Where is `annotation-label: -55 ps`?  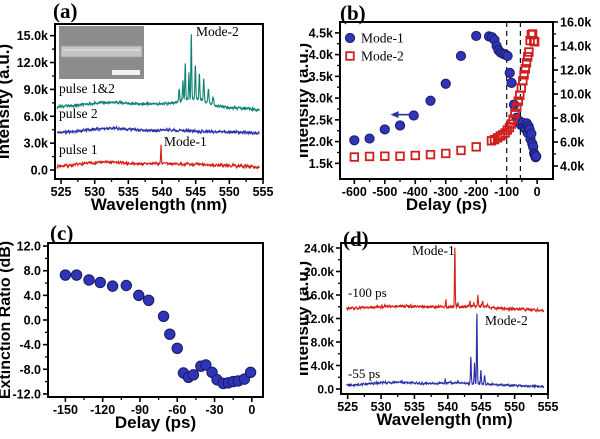 annotation-label: -55 ps is located at coordinates (364, 373).